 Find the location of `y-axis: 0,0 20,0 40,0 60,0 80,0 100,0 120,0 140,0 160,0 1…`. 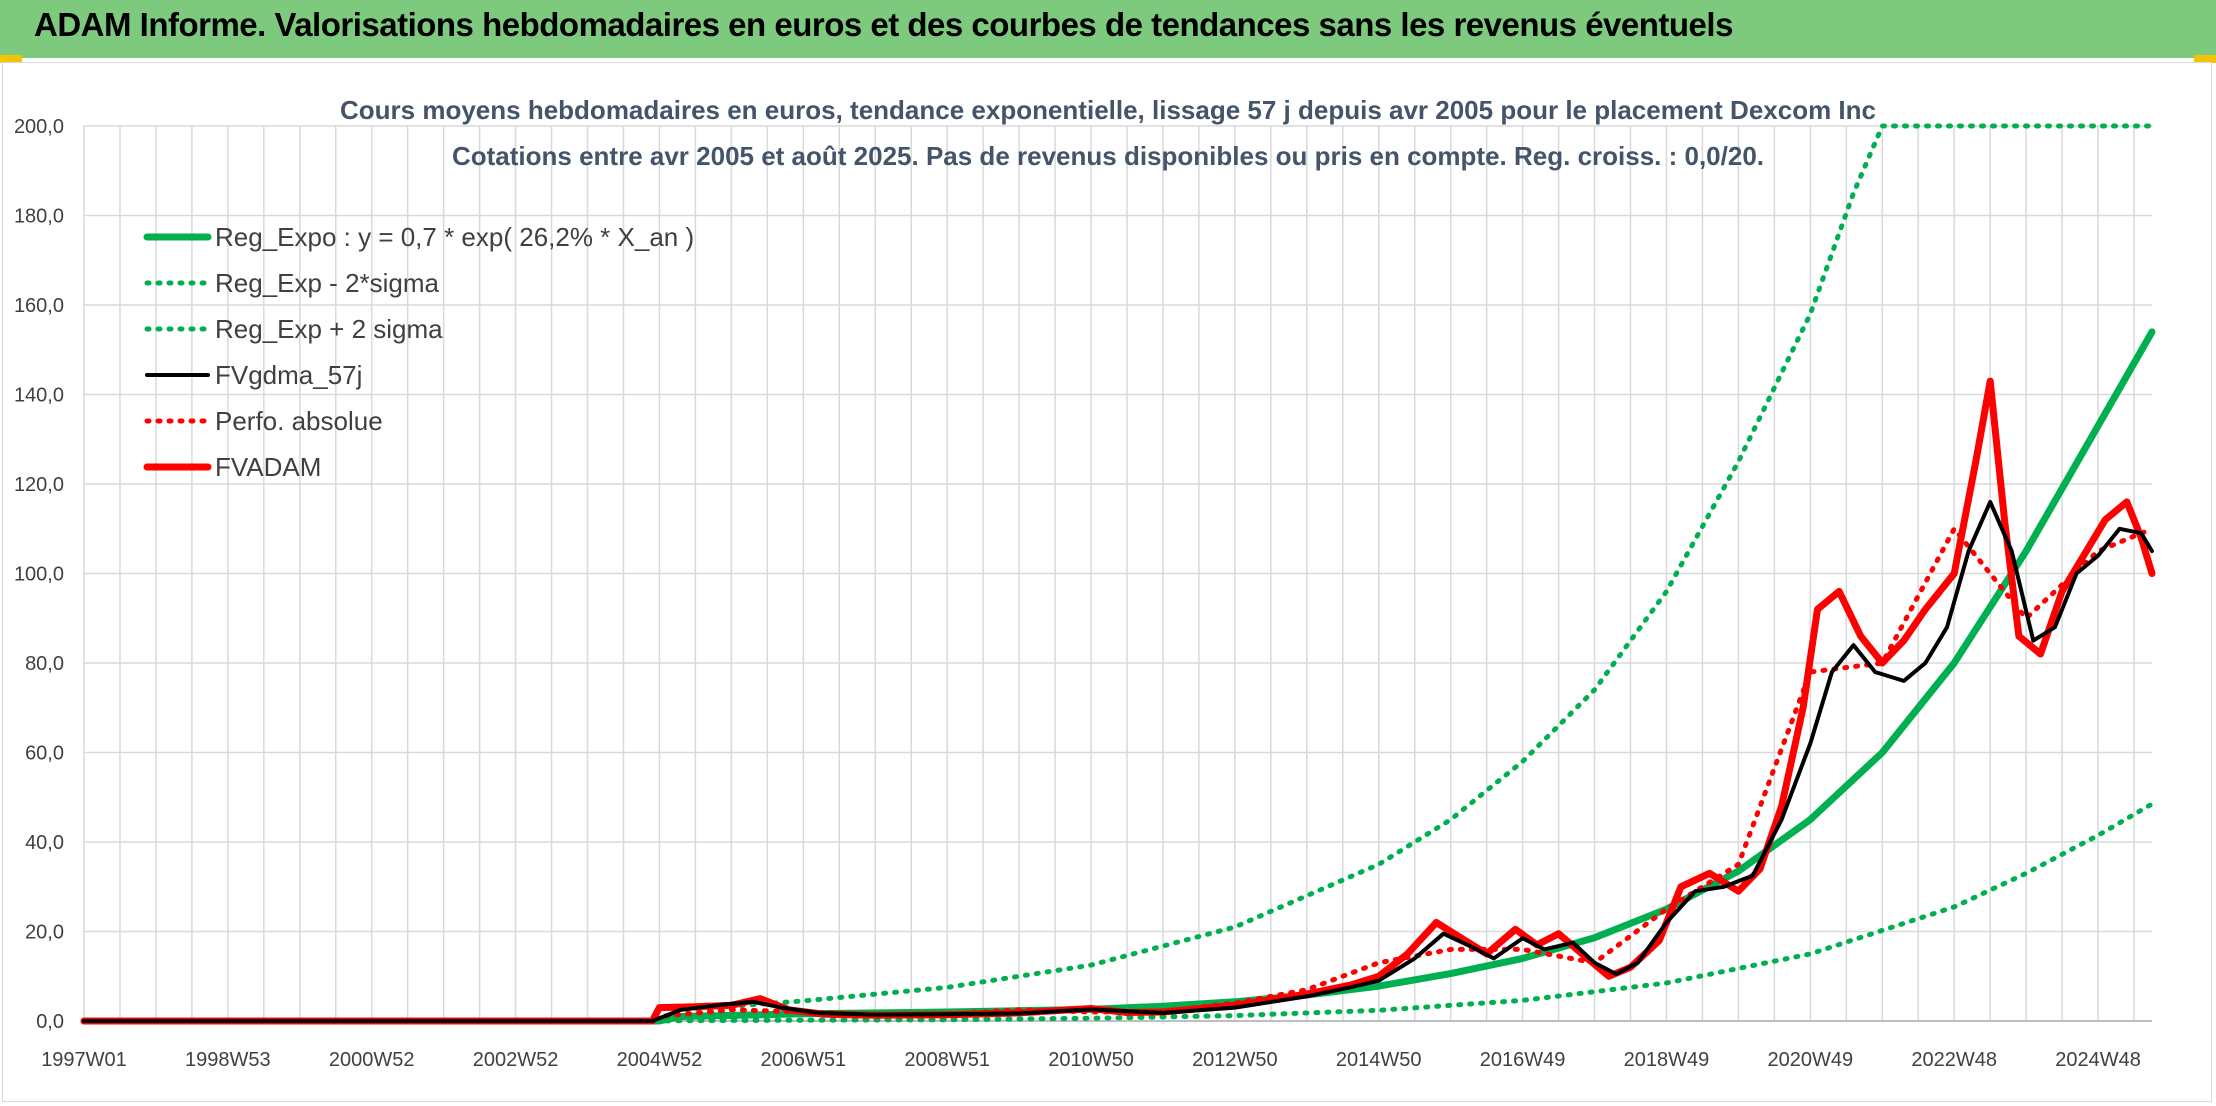

y-axis: 0,0 20,0 40,0 60,0 80,0 100,0 120,0 140,0 160,0 1… is located at coordinates (39, 574).